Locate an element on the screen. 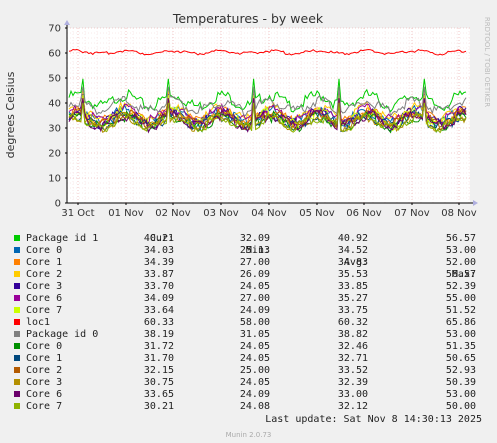 This screenshot has height=443, width=497. legend-row: Core 1 31.70 24.05 32.71 50.65 is located at coordinates (247, 359).